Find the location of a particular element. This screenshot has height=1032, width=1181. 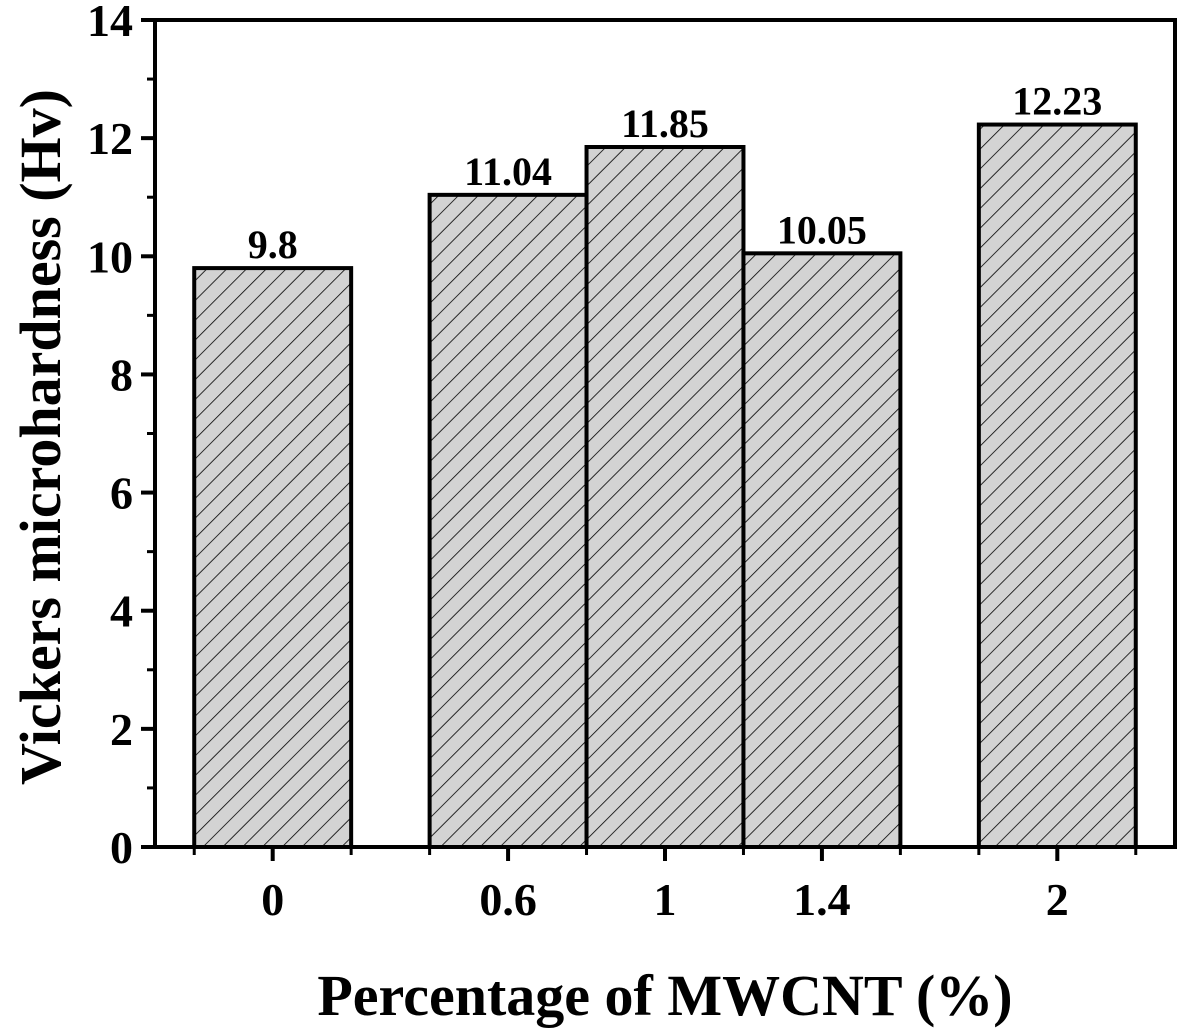

y-tick-label: 4 is located at coordinates (121, 611).